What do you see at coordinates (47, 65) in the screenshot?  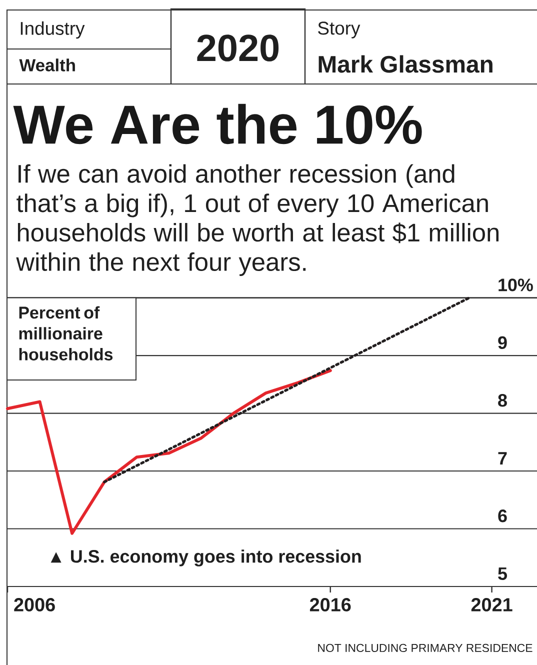 I see `text: Wealth` at bounding box center [47, 65].